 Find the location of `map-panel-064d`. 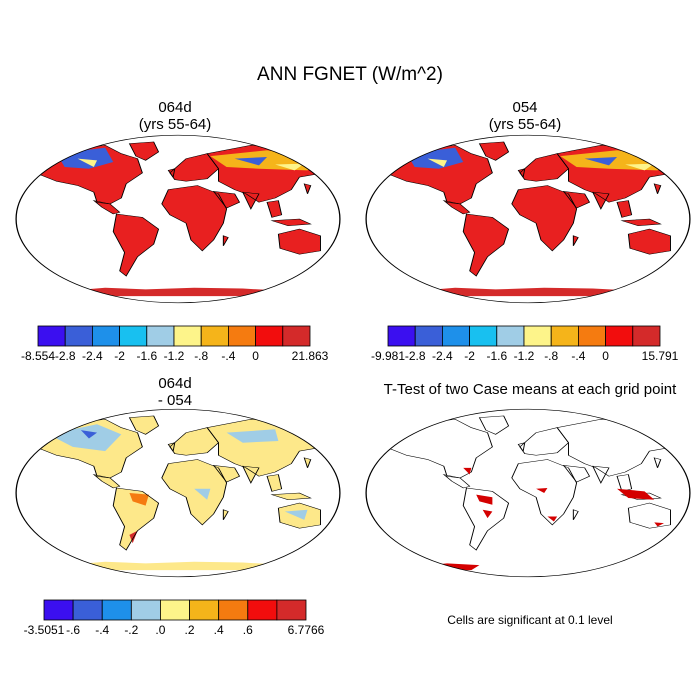

map-panel-064d is located at coordinates (178, 219).